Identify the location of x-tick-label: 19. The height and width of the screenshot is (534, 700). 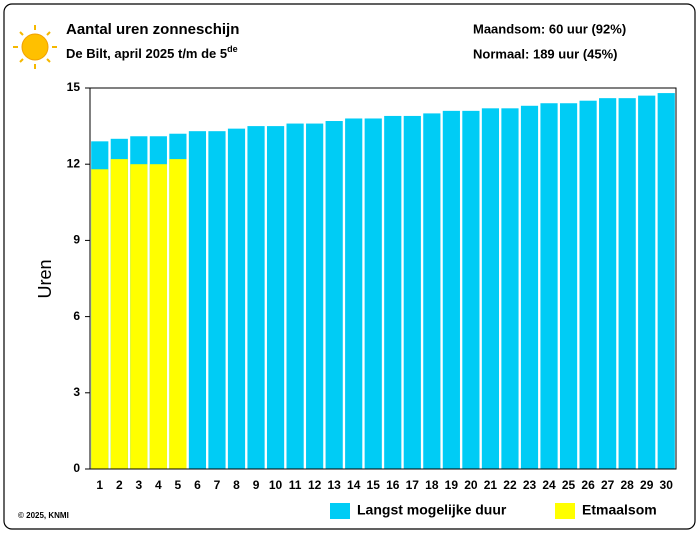
(452, 485).